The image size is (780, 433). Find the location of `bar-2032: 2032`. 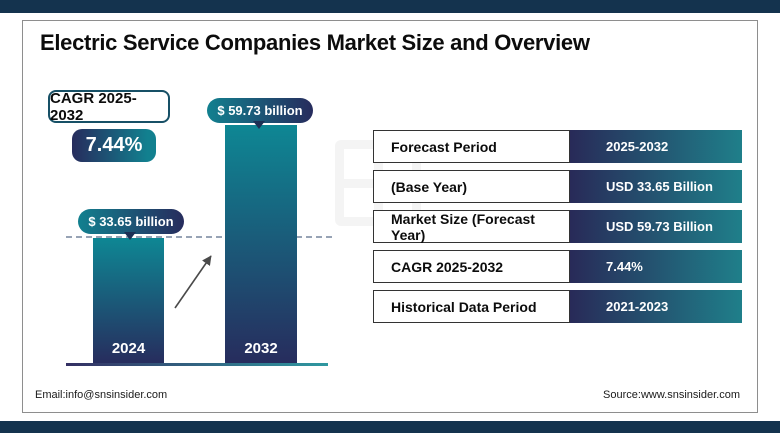

bar-2032: 2032 is located at coordinates (261, 244).